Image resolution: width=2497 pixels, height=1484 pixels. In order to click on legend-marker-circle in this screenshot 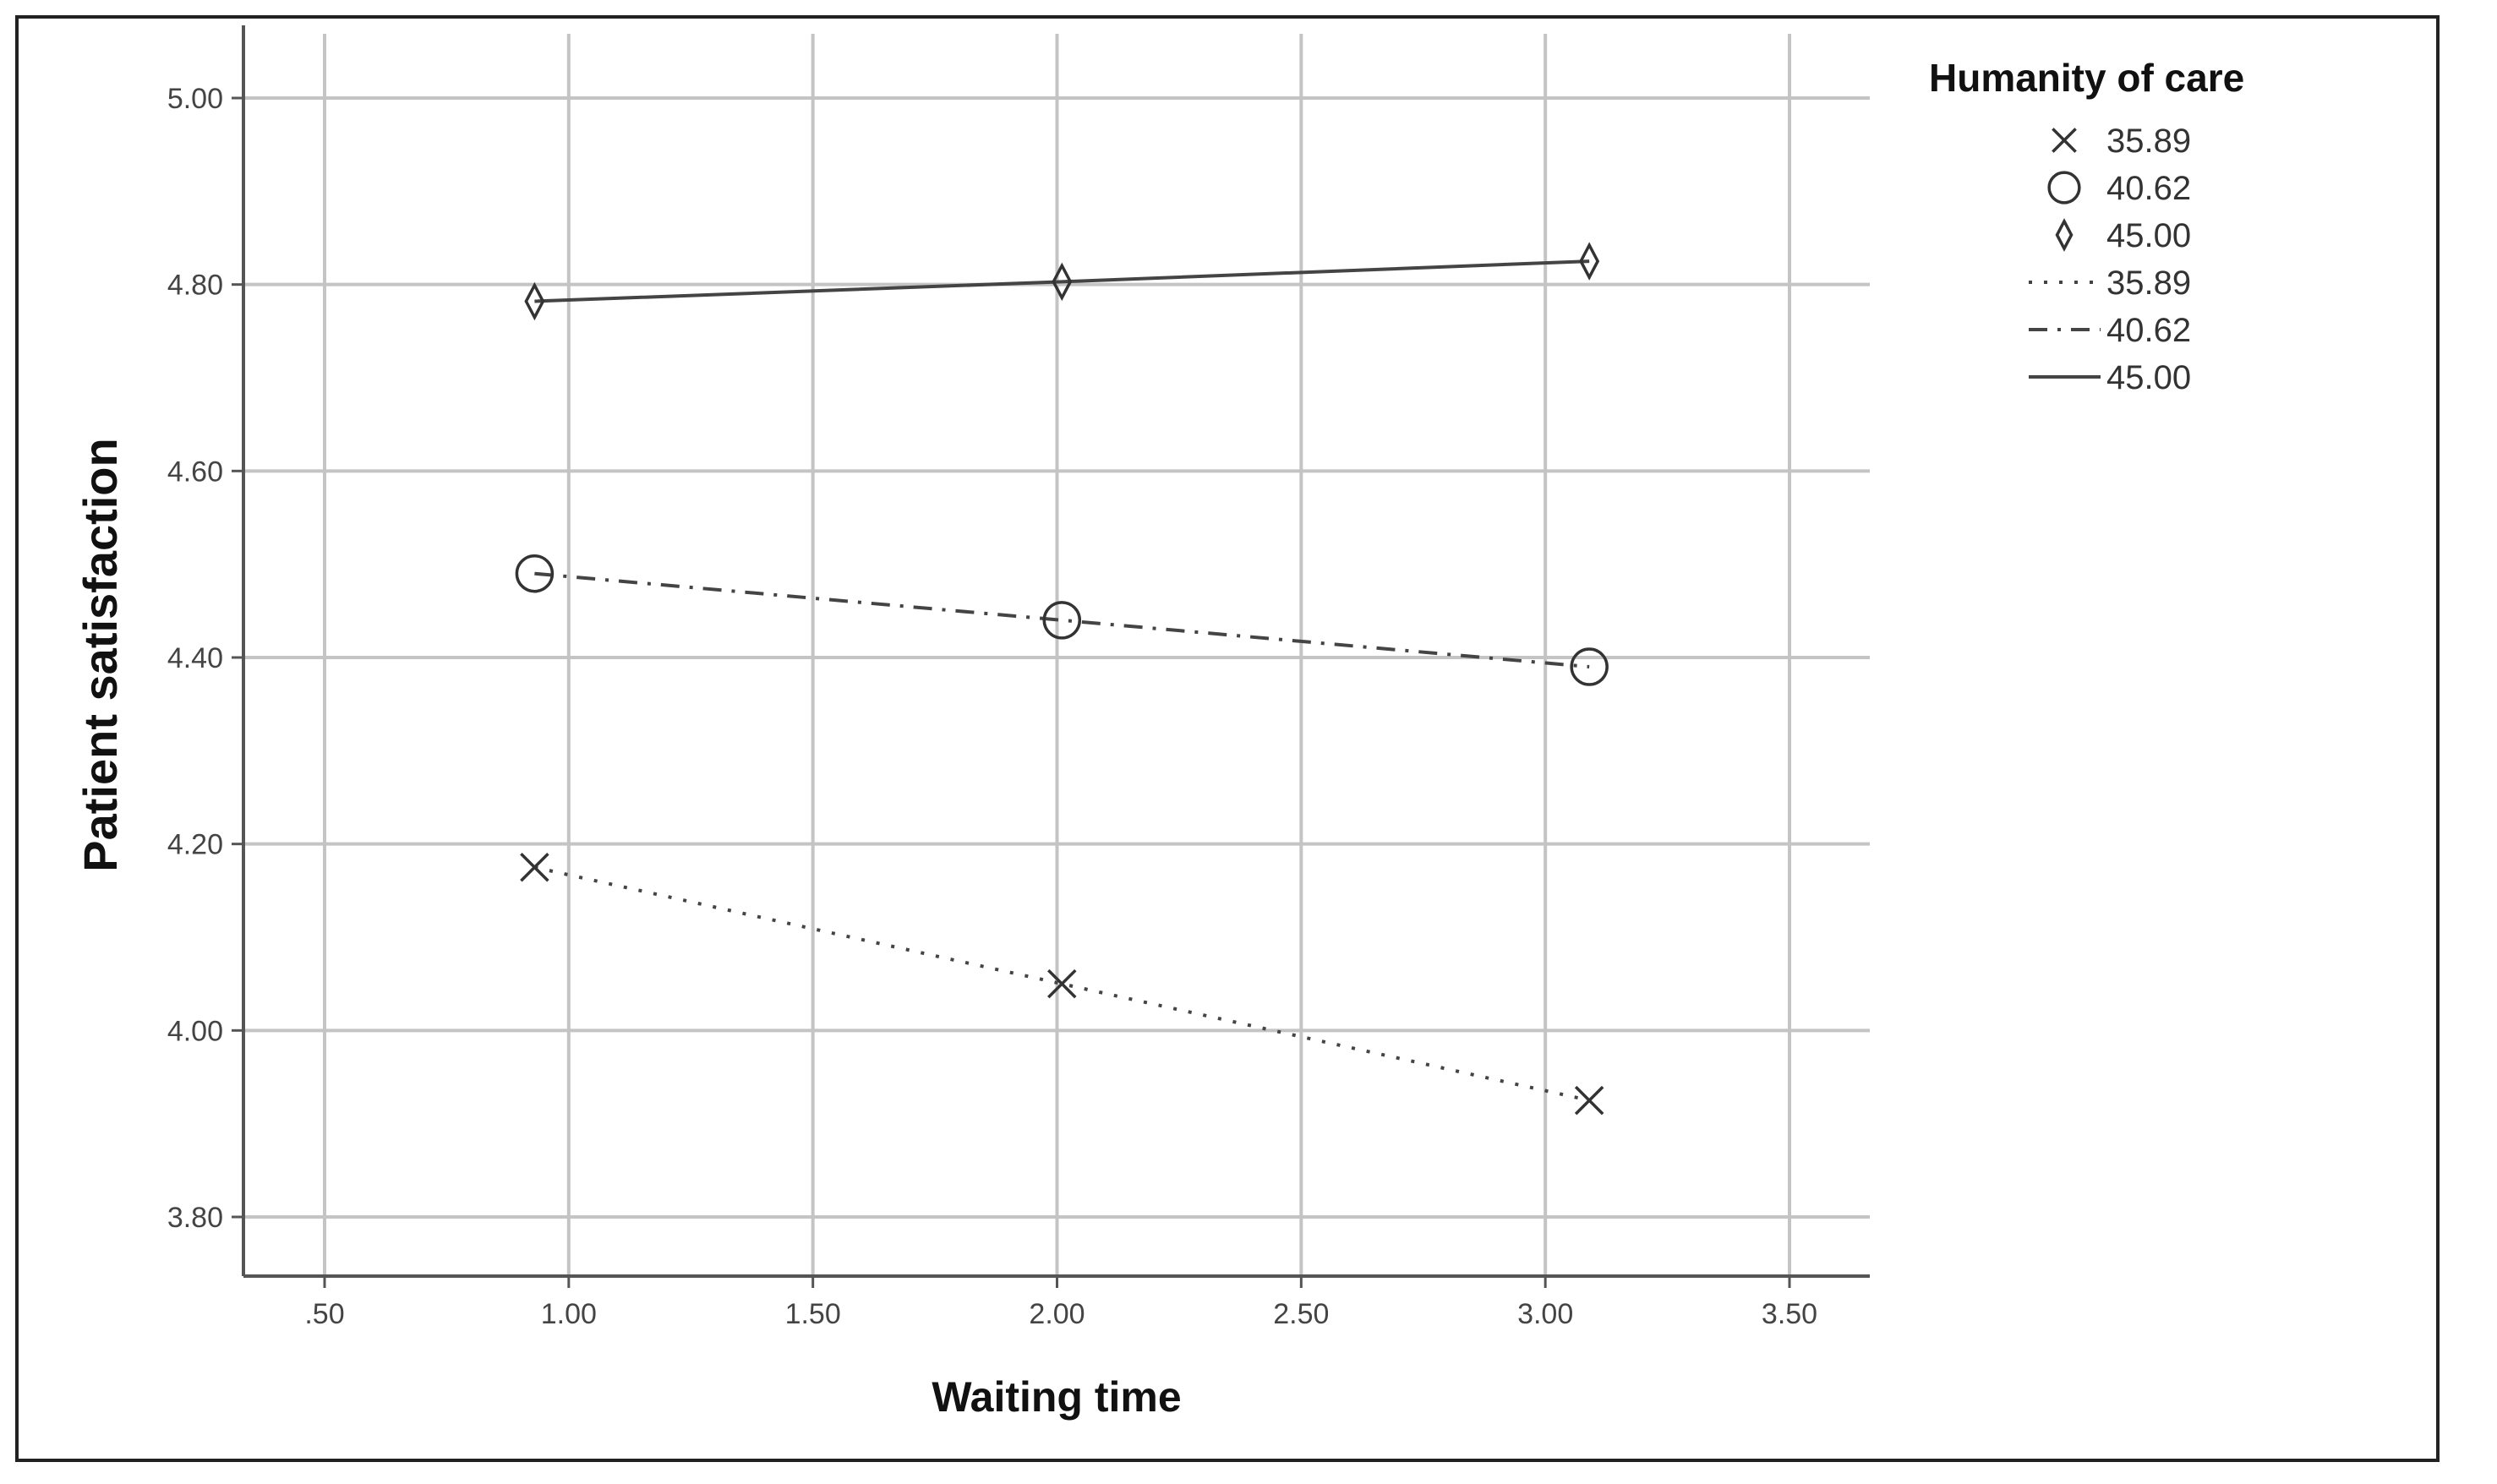, I will do `click(2064, 188)`.